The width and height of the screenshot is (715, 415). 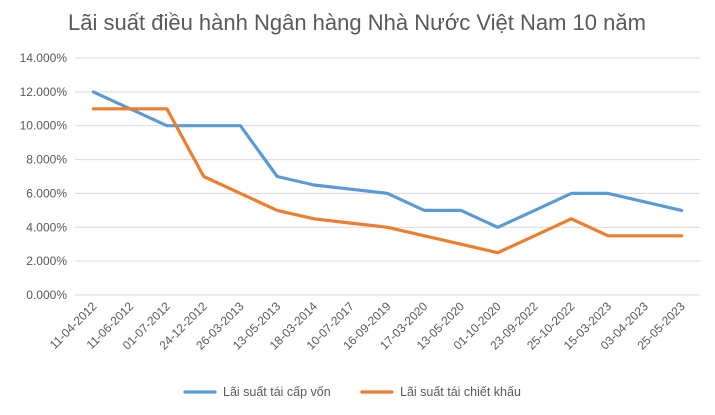 I want to click on y-tick-label: 0.000%, so click(x=46, y=295).